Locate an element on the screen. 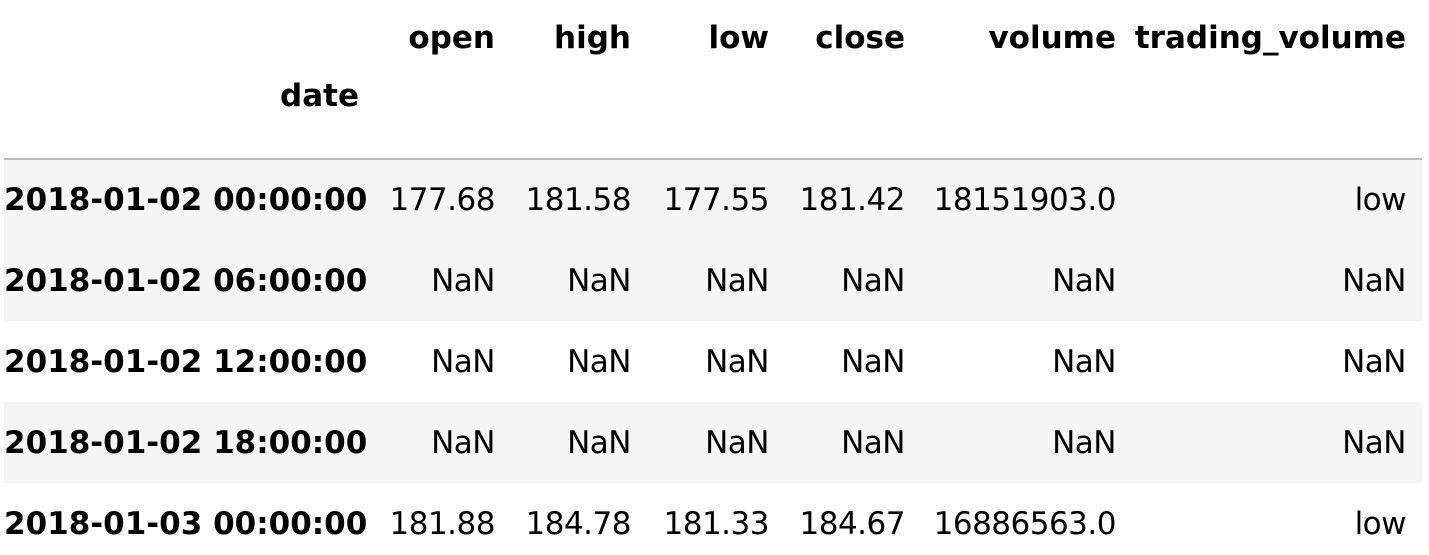 This screenshot has width=1429, height=555. column-header-close: close is located at coordinates (860, 38).